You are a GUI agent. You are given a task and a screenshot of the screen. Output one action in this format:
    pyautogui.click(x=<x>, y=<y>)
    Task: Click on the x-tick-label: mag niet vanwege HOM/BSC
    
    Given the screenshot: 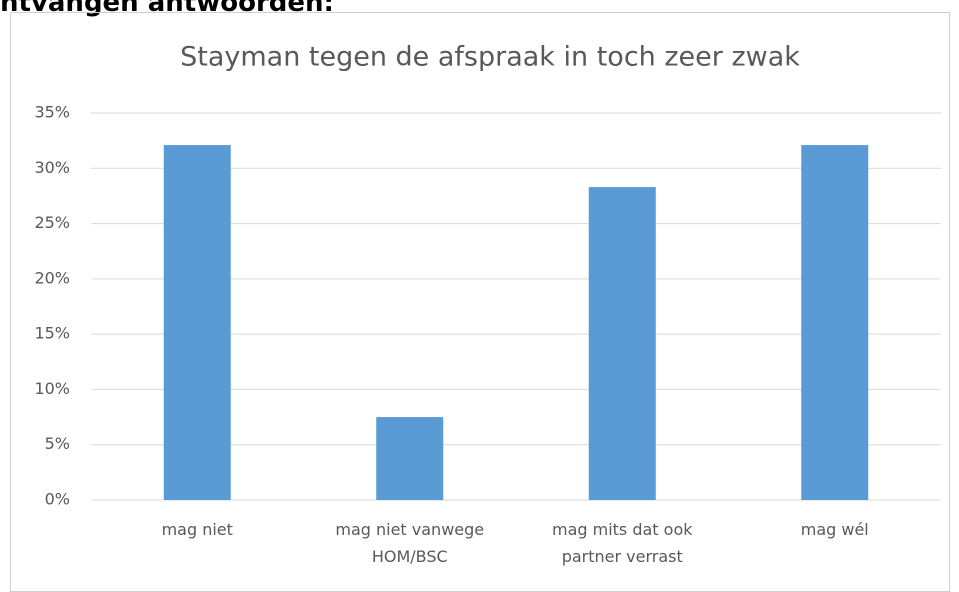 What is the action you would take?
    pyautogui.click(x=410, y=543)
    